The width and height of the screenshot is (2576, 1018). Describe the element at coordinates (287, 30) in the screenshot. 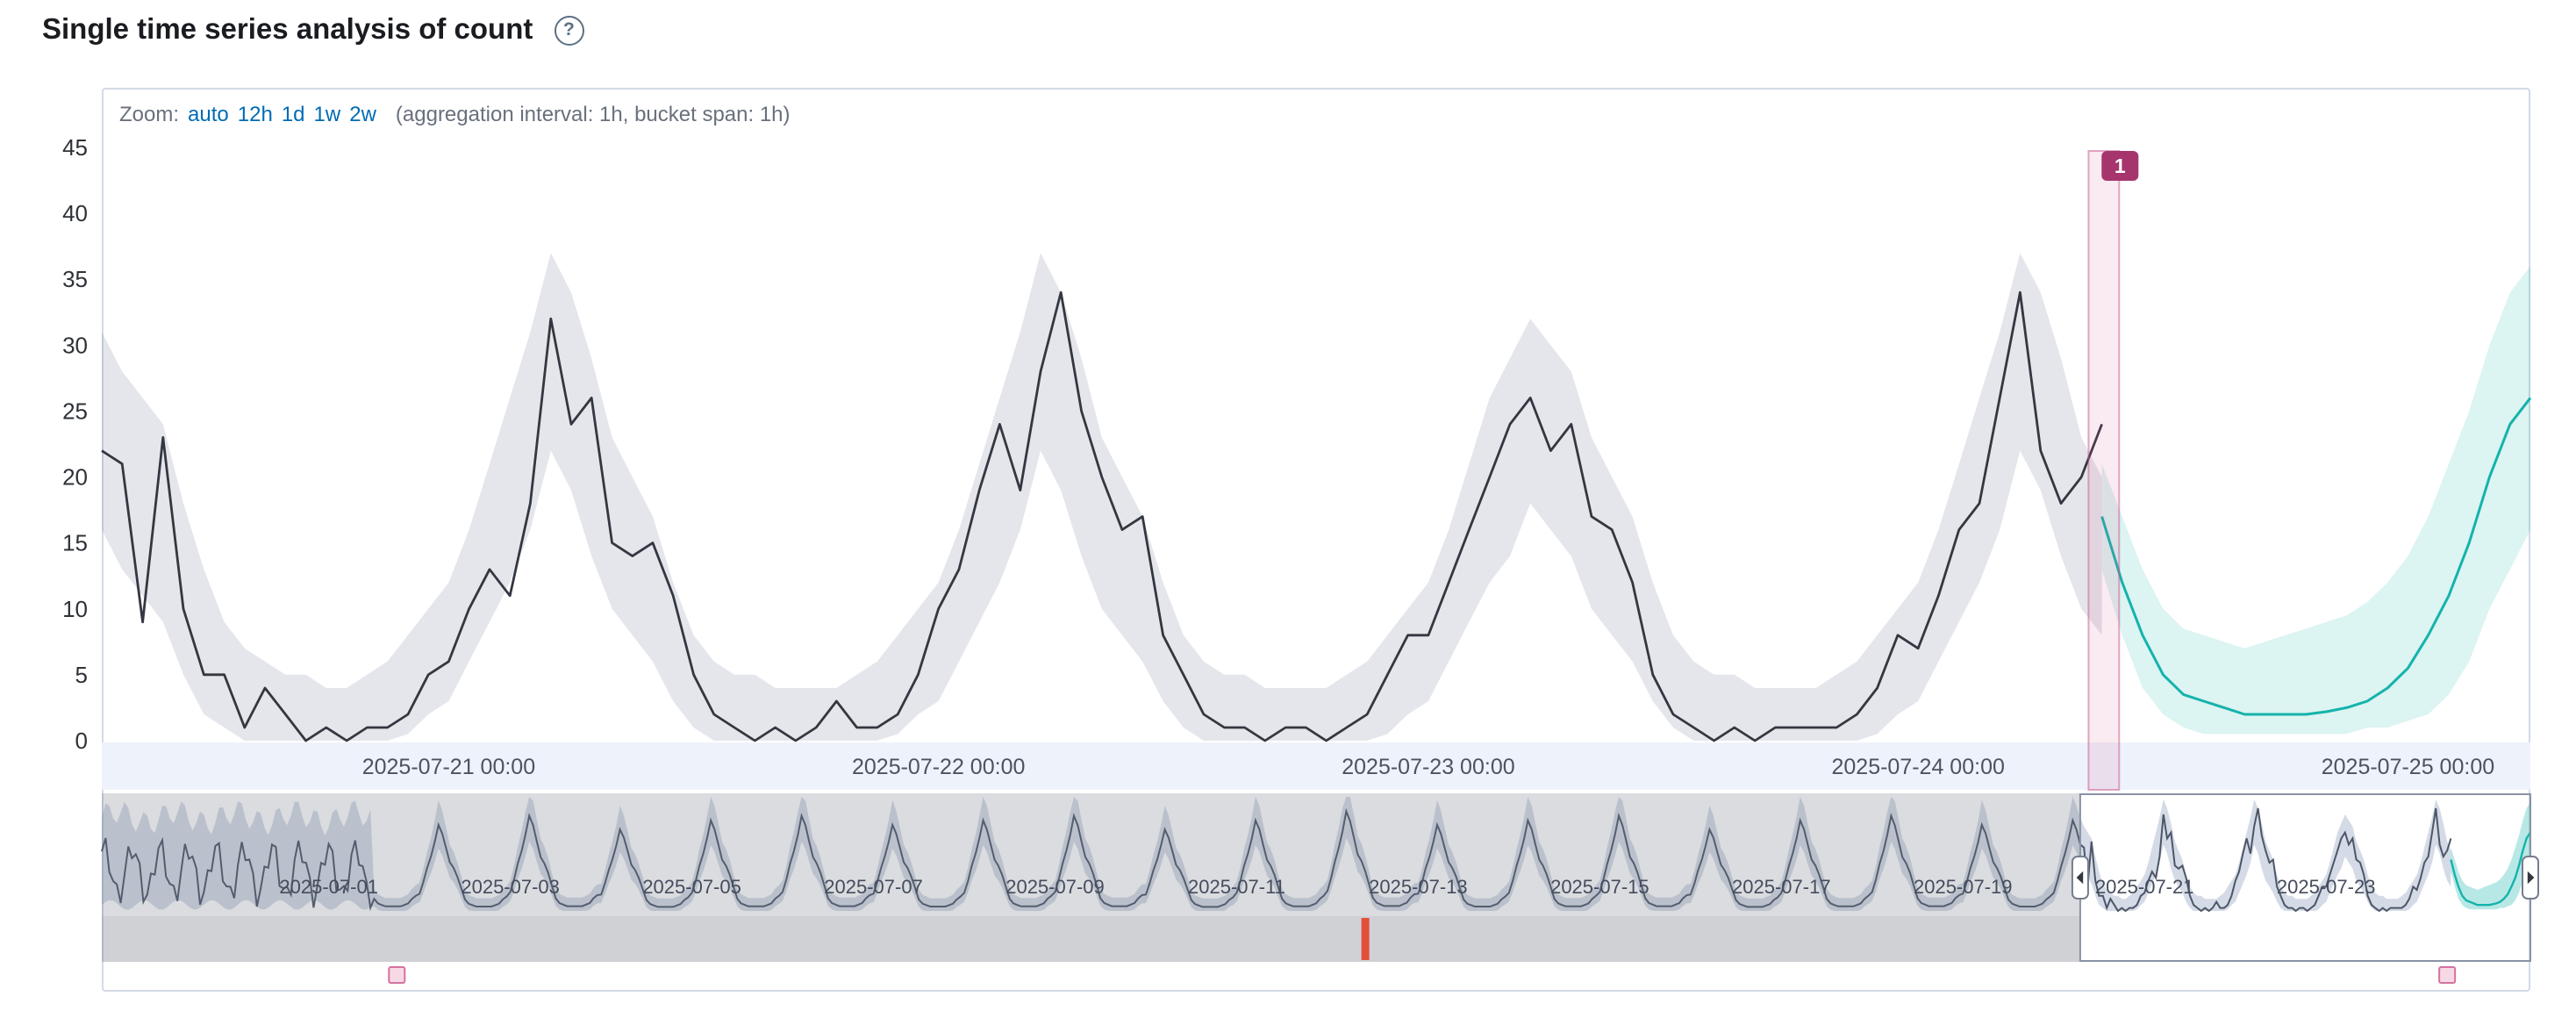

I see `page-title: Single time series analysis of count` at that location.